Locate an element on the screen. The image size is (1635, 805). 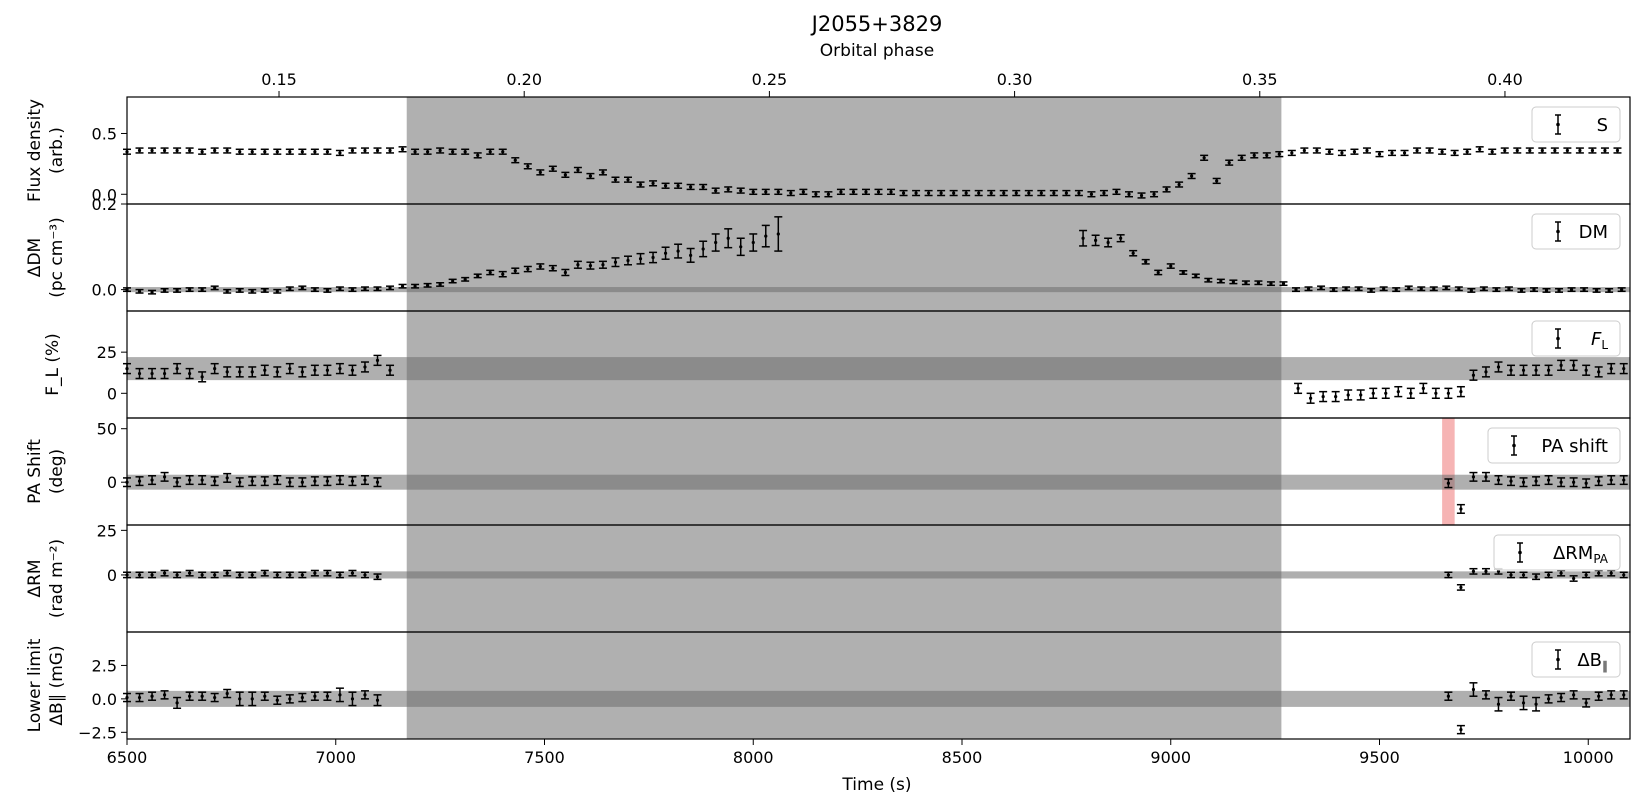
panel-frame is located at coordinates (878, 685).